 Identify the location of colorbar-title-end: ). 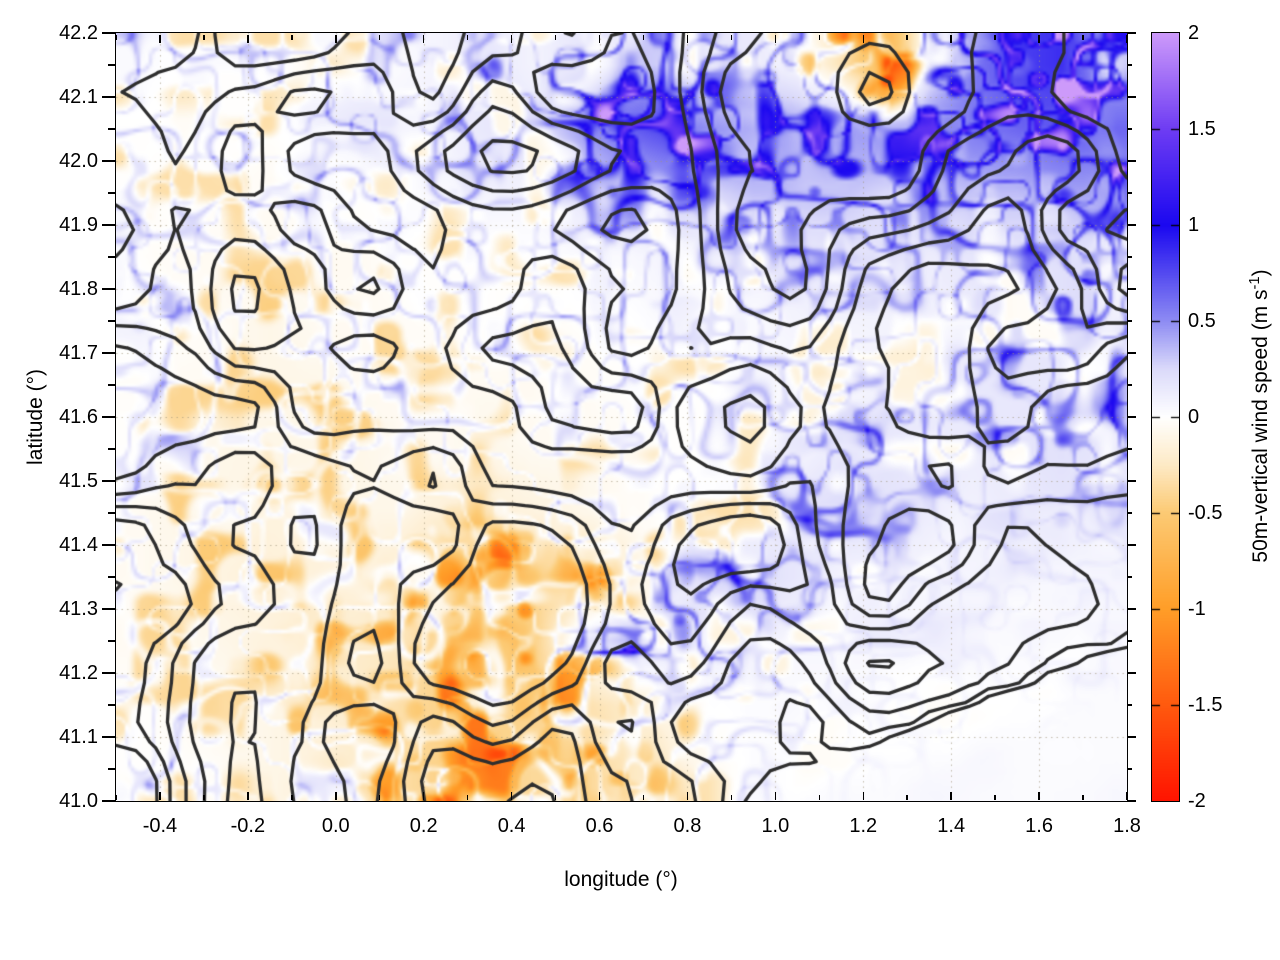
(1260, 273).